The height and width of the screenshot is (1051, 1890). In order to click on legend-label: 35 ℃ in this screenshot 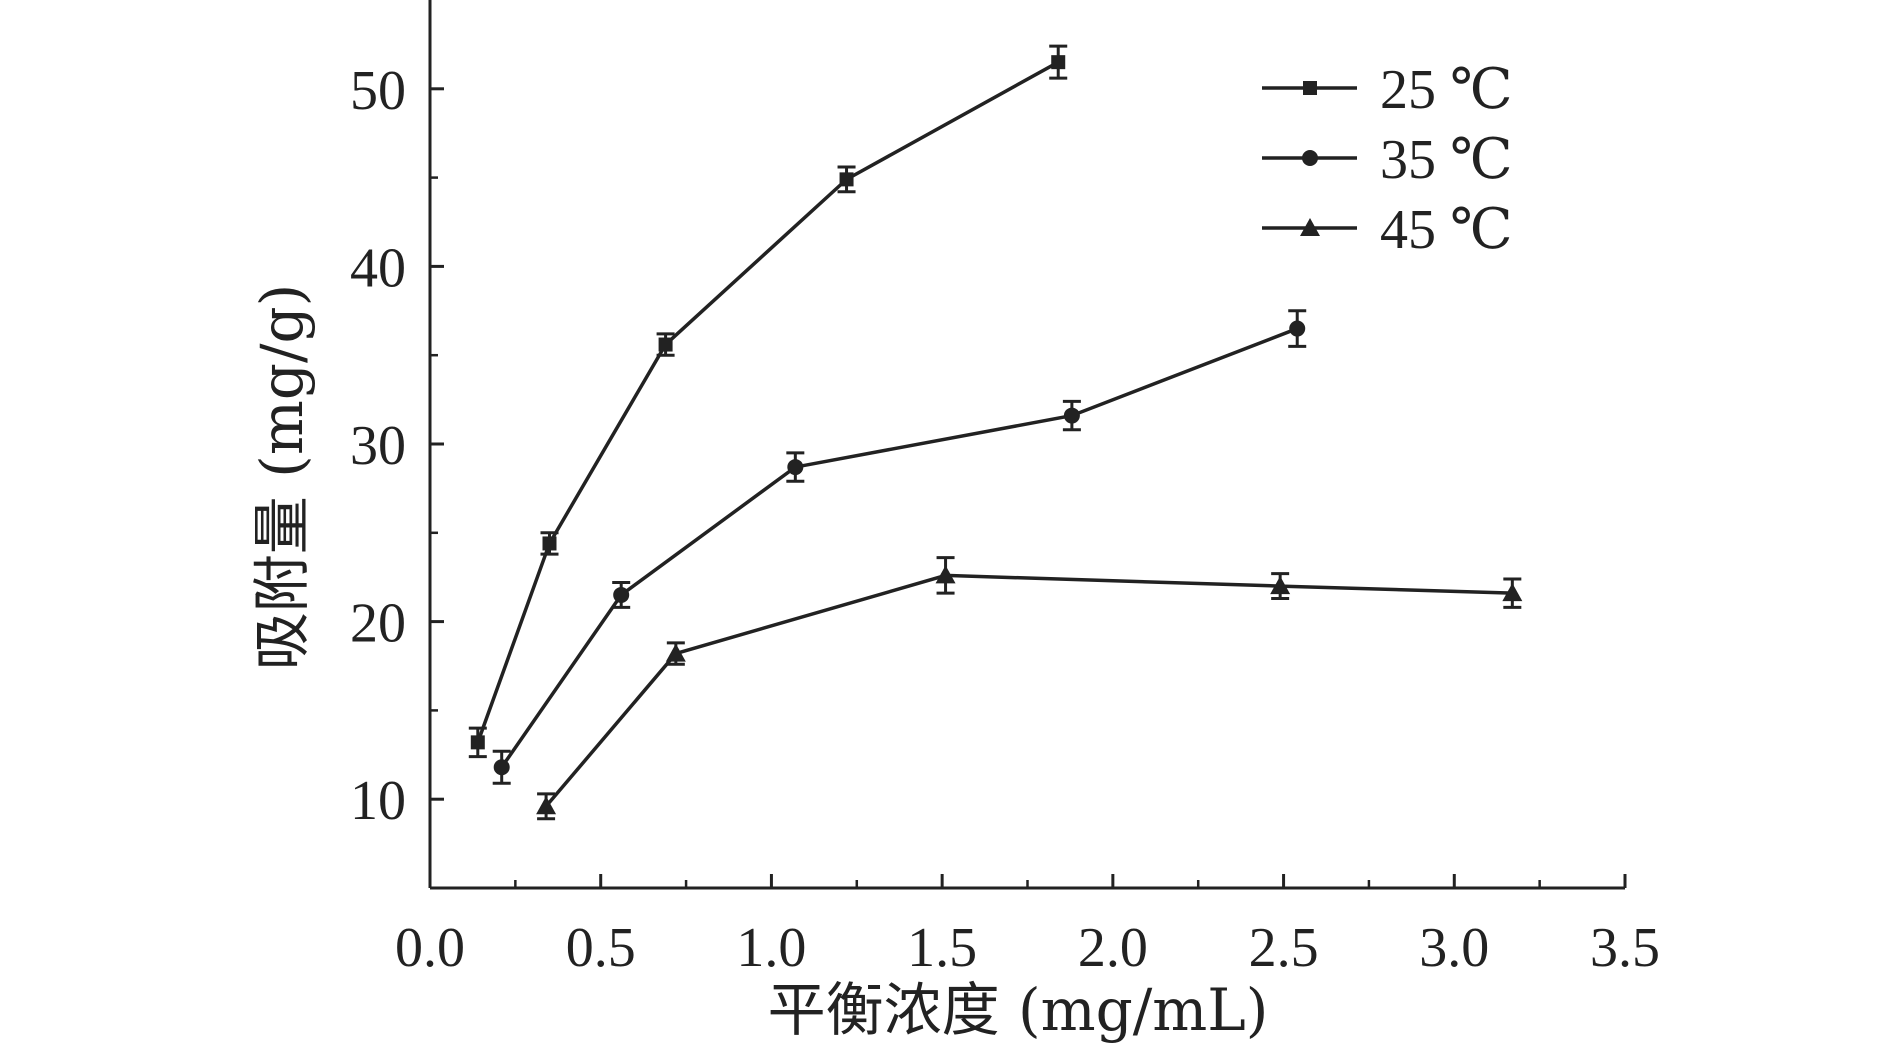, I will do `click(1446, 160)`.